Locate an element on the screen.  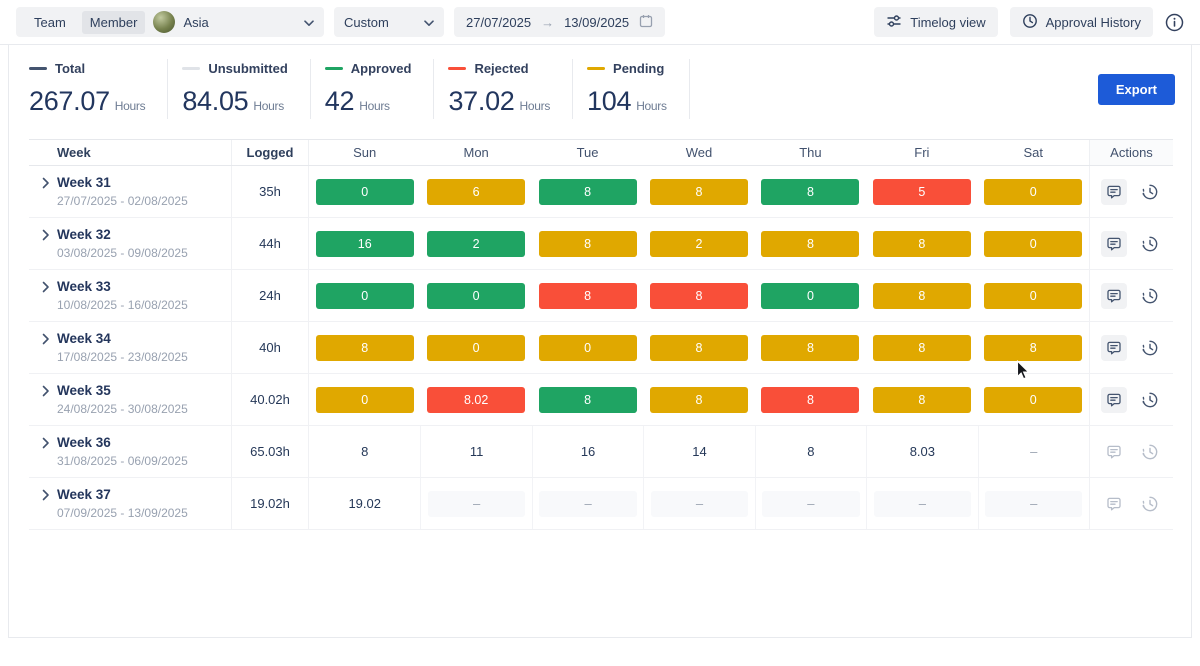
week-date-range: 27/07/2025 - 02/08/2025 is located at coordinates (122, 201).